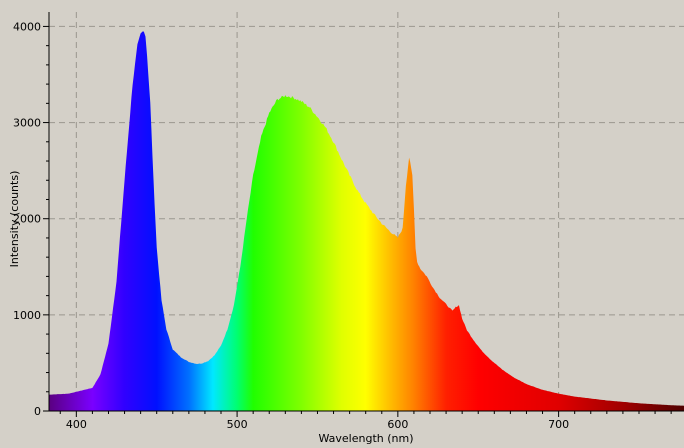 The width and height of the screenshot is (684, 448). Describe the element at coordinates (27, 219) in the screenshot. I see `y-tick-label: 2000` at that location.